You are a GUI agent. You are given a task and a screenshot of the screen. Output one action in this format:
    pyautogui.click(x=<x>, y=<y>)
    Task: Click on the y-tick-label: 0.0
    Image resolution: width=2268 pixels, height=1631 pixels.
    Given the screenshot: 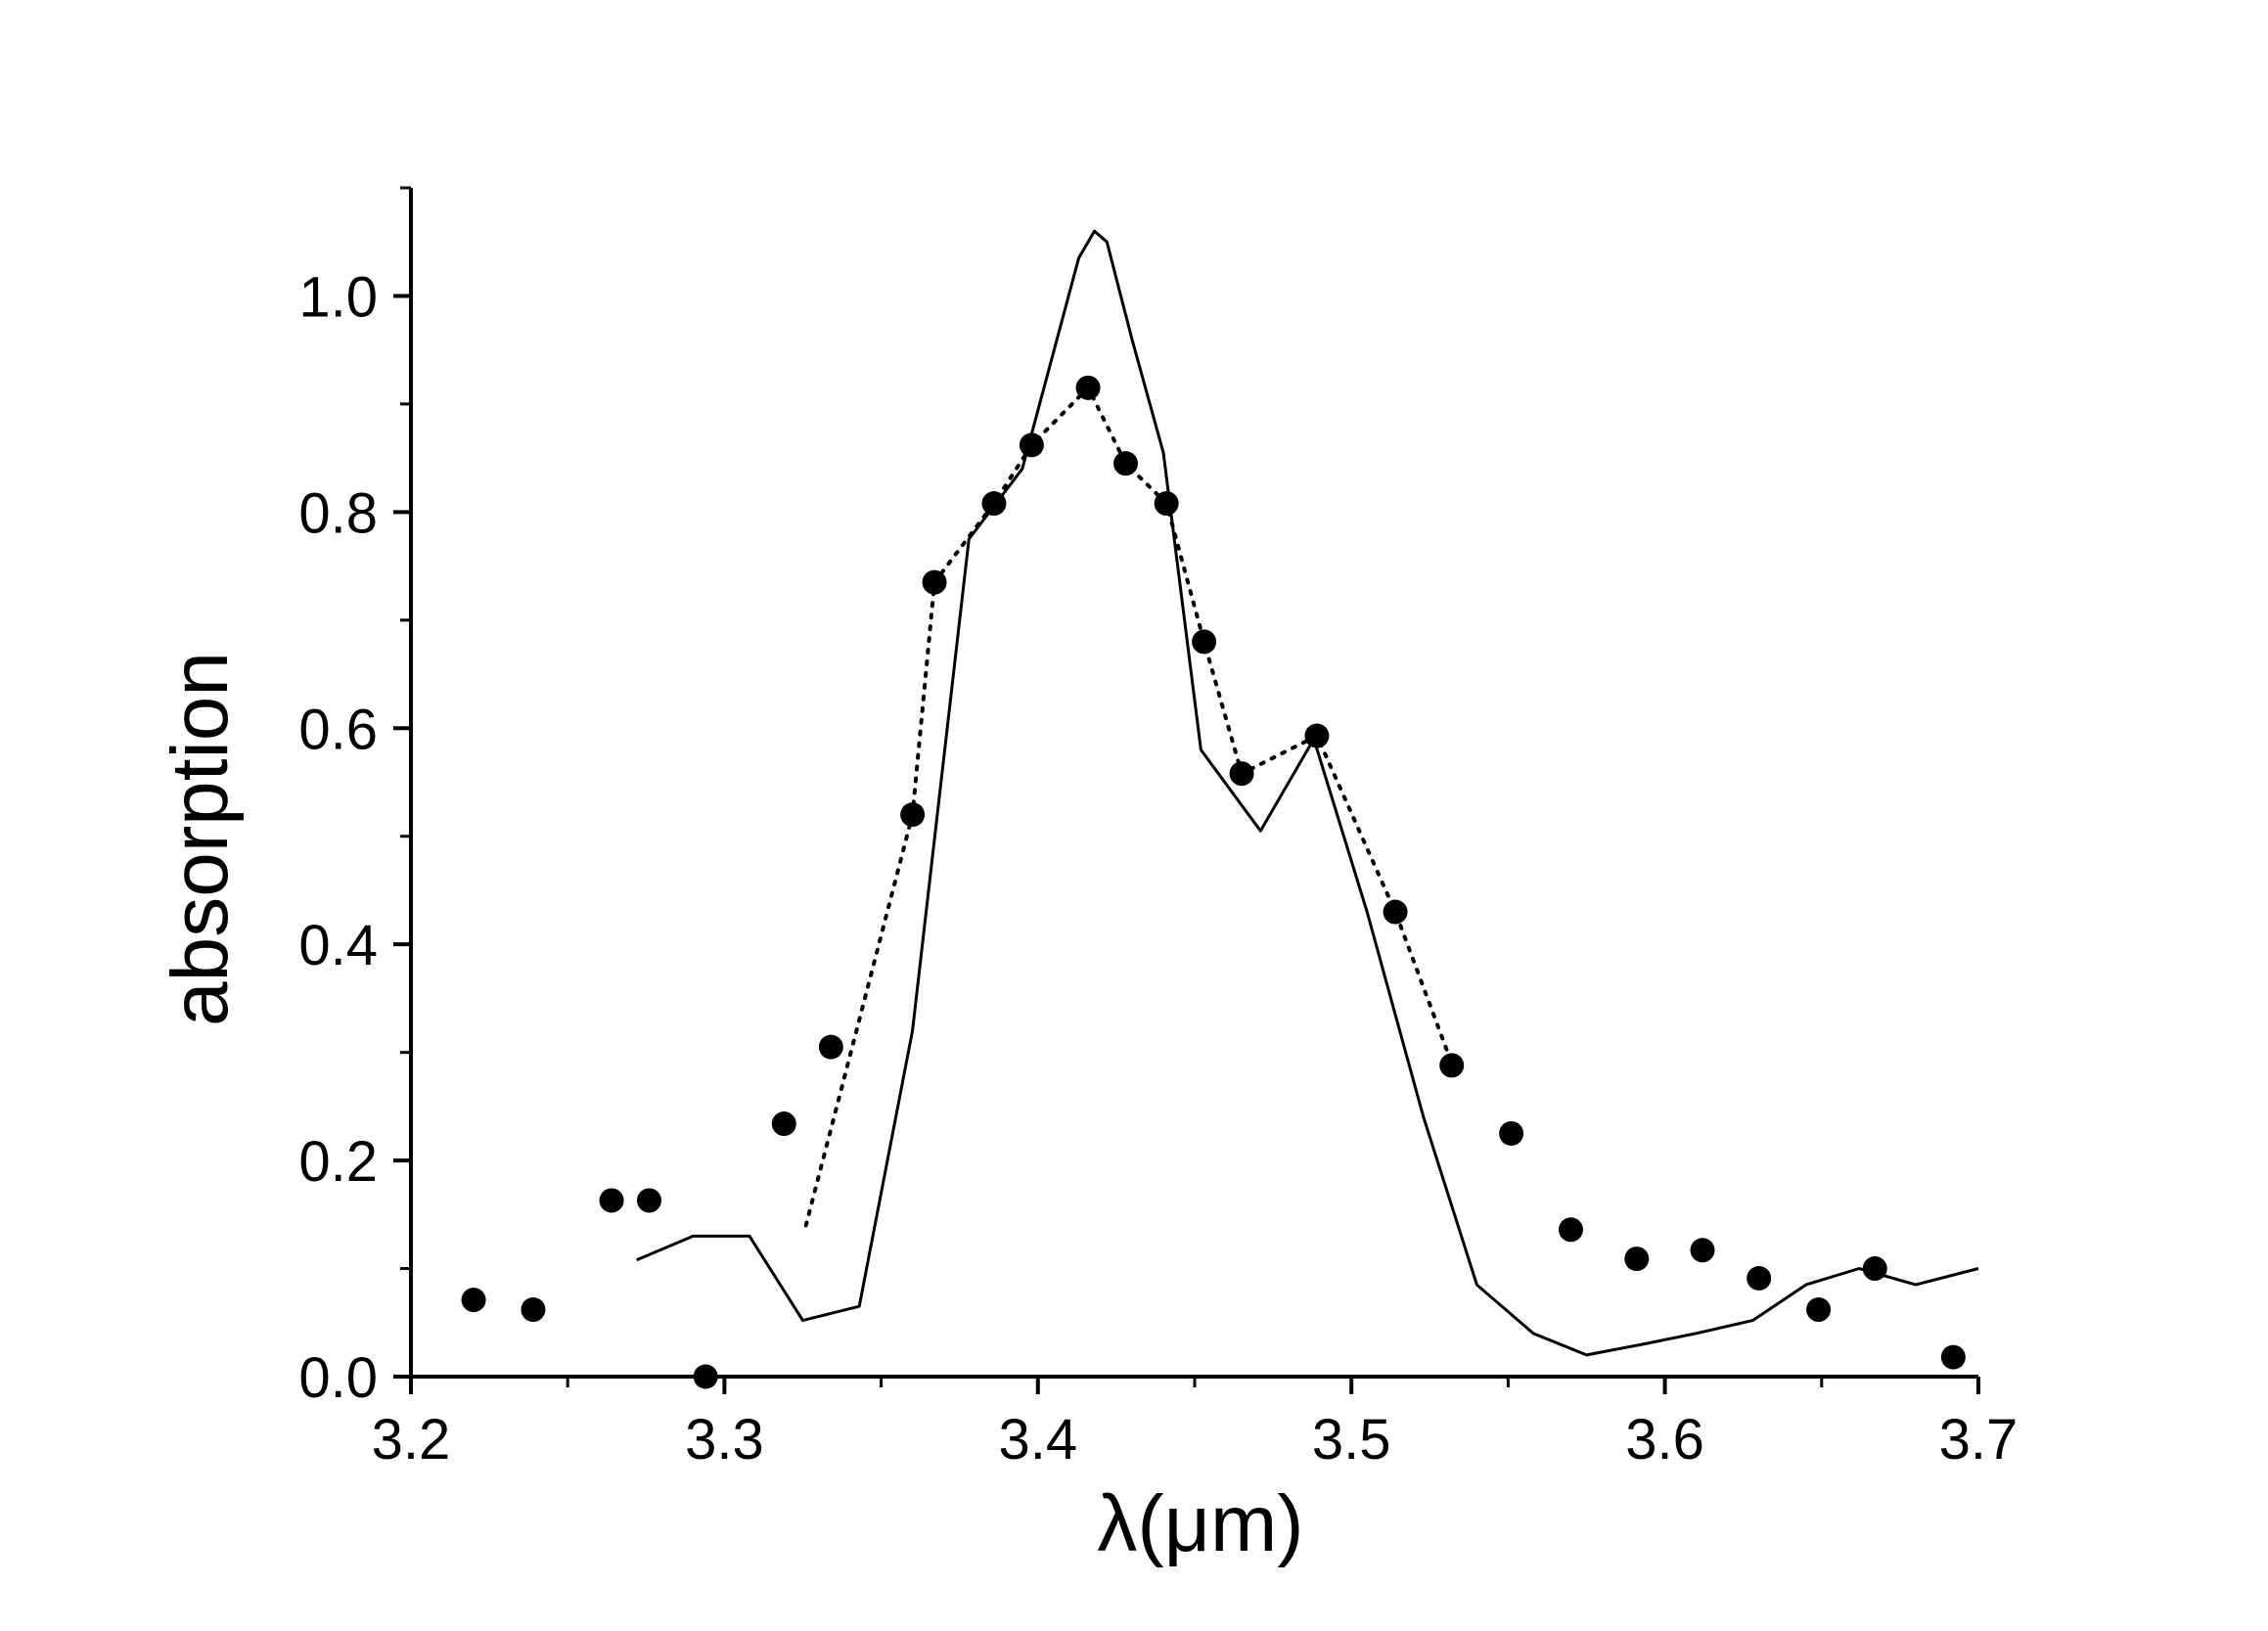 What is the action you would take?
    pyautogui.click(x=338, y=1378)
    